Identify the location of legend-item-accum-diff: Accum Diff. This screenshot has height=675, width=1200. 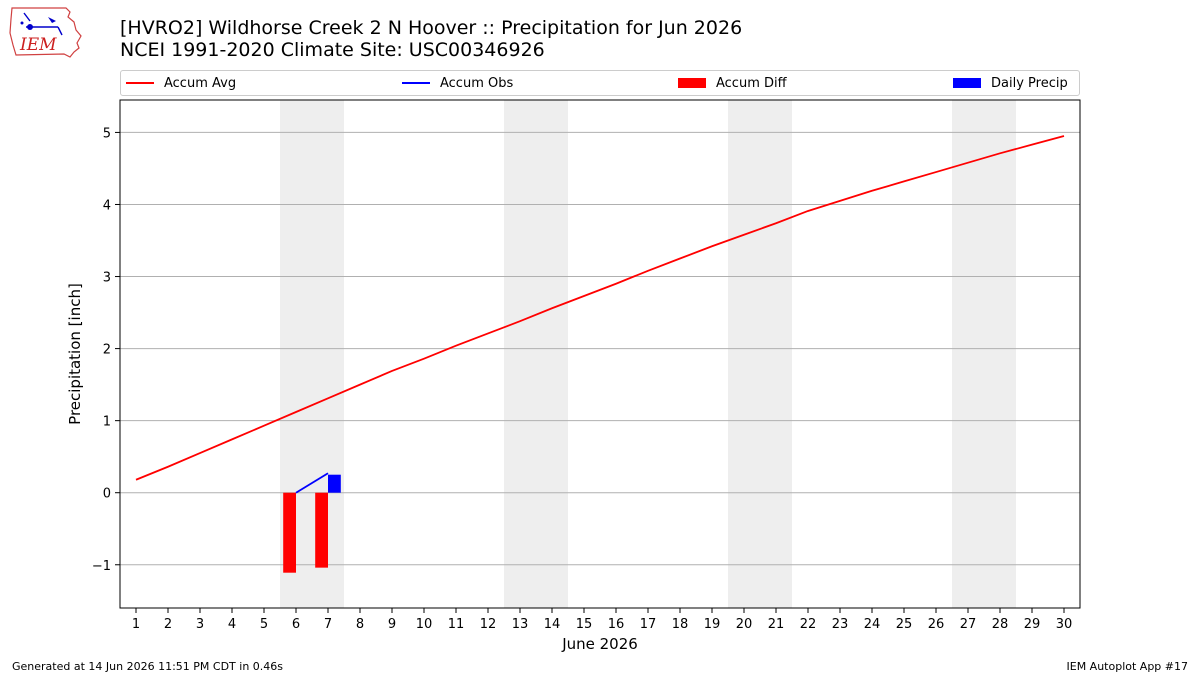
(732, 83).